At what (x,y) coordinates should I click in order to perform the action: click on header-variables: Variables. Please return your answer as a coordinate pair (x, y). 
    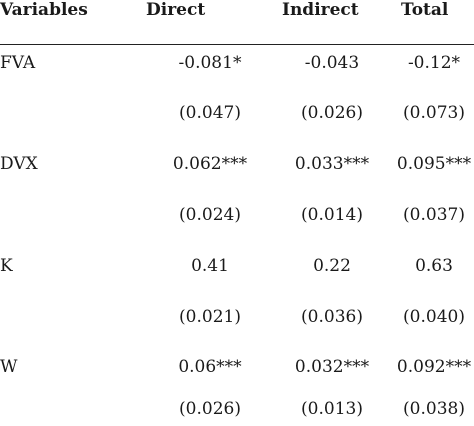
    Looking at the image, I should click on (44, 10).